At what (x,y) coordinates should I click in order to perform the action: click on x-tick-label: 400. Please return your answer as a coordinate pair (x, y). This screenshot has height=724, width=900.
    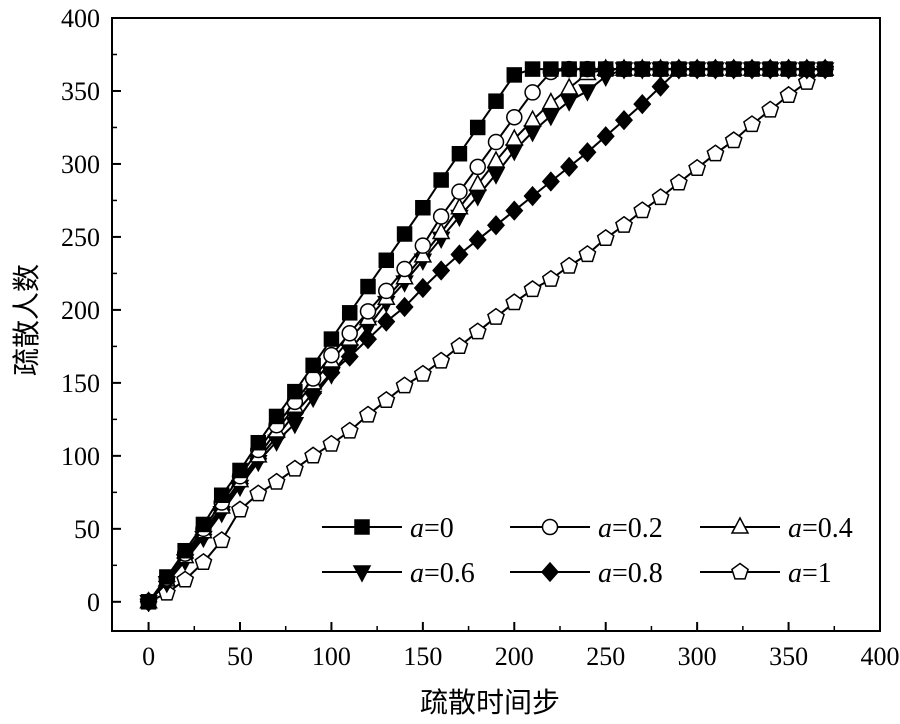
    Looking at the image, I should click on (880, 656).